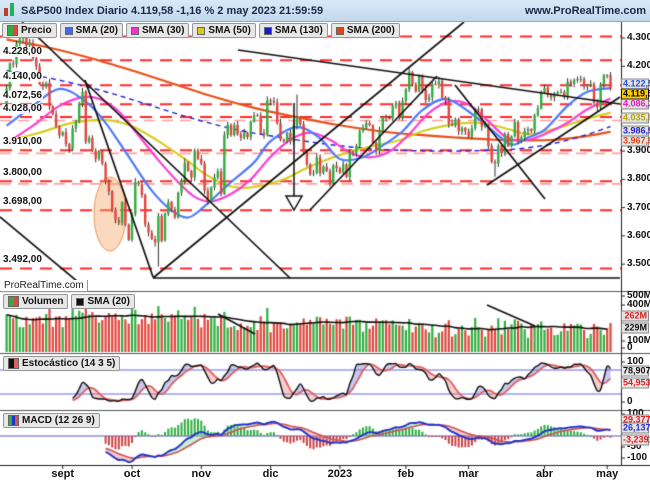 The width and height of the screenshot is (650, 483). What do you see at coordinates (69, 363) in the screenshot?
I see `legend-label: Estocástico (14 3 5)` at bounding box center [69, 363].